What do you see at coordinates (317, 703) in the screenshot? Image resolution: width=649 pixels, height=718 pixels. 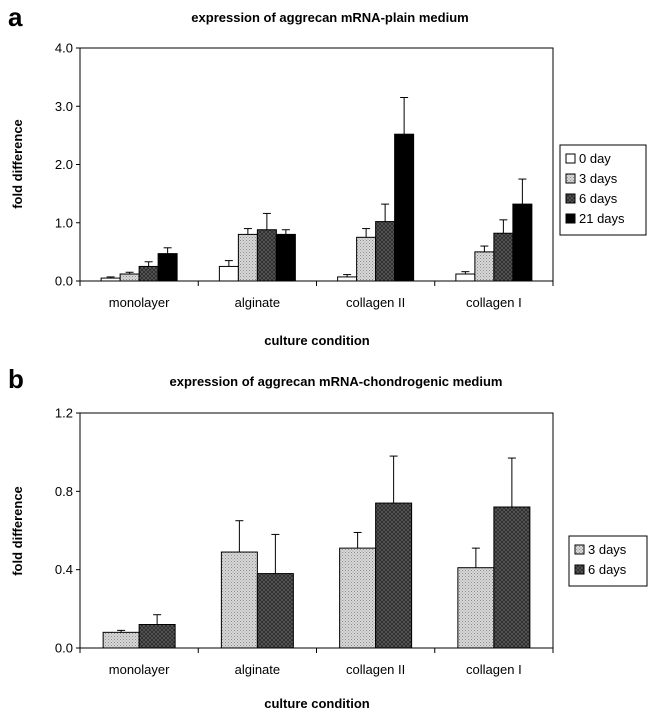 I see `x-axis-title-b: culture condition` at bounding box center [317, 703].